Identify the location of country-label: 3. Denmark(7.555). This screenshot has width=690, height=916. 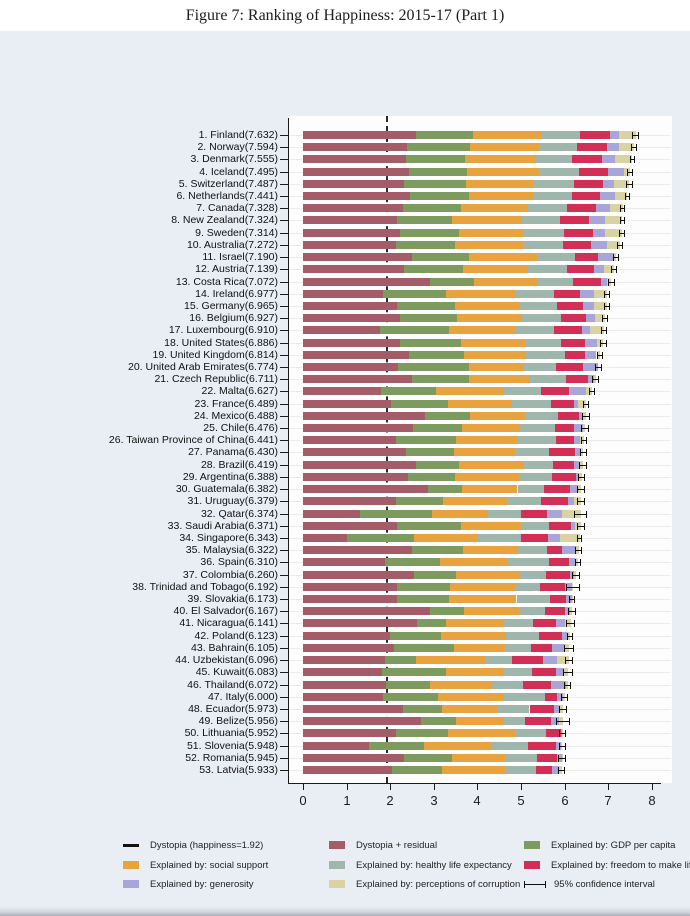
(234, 159).